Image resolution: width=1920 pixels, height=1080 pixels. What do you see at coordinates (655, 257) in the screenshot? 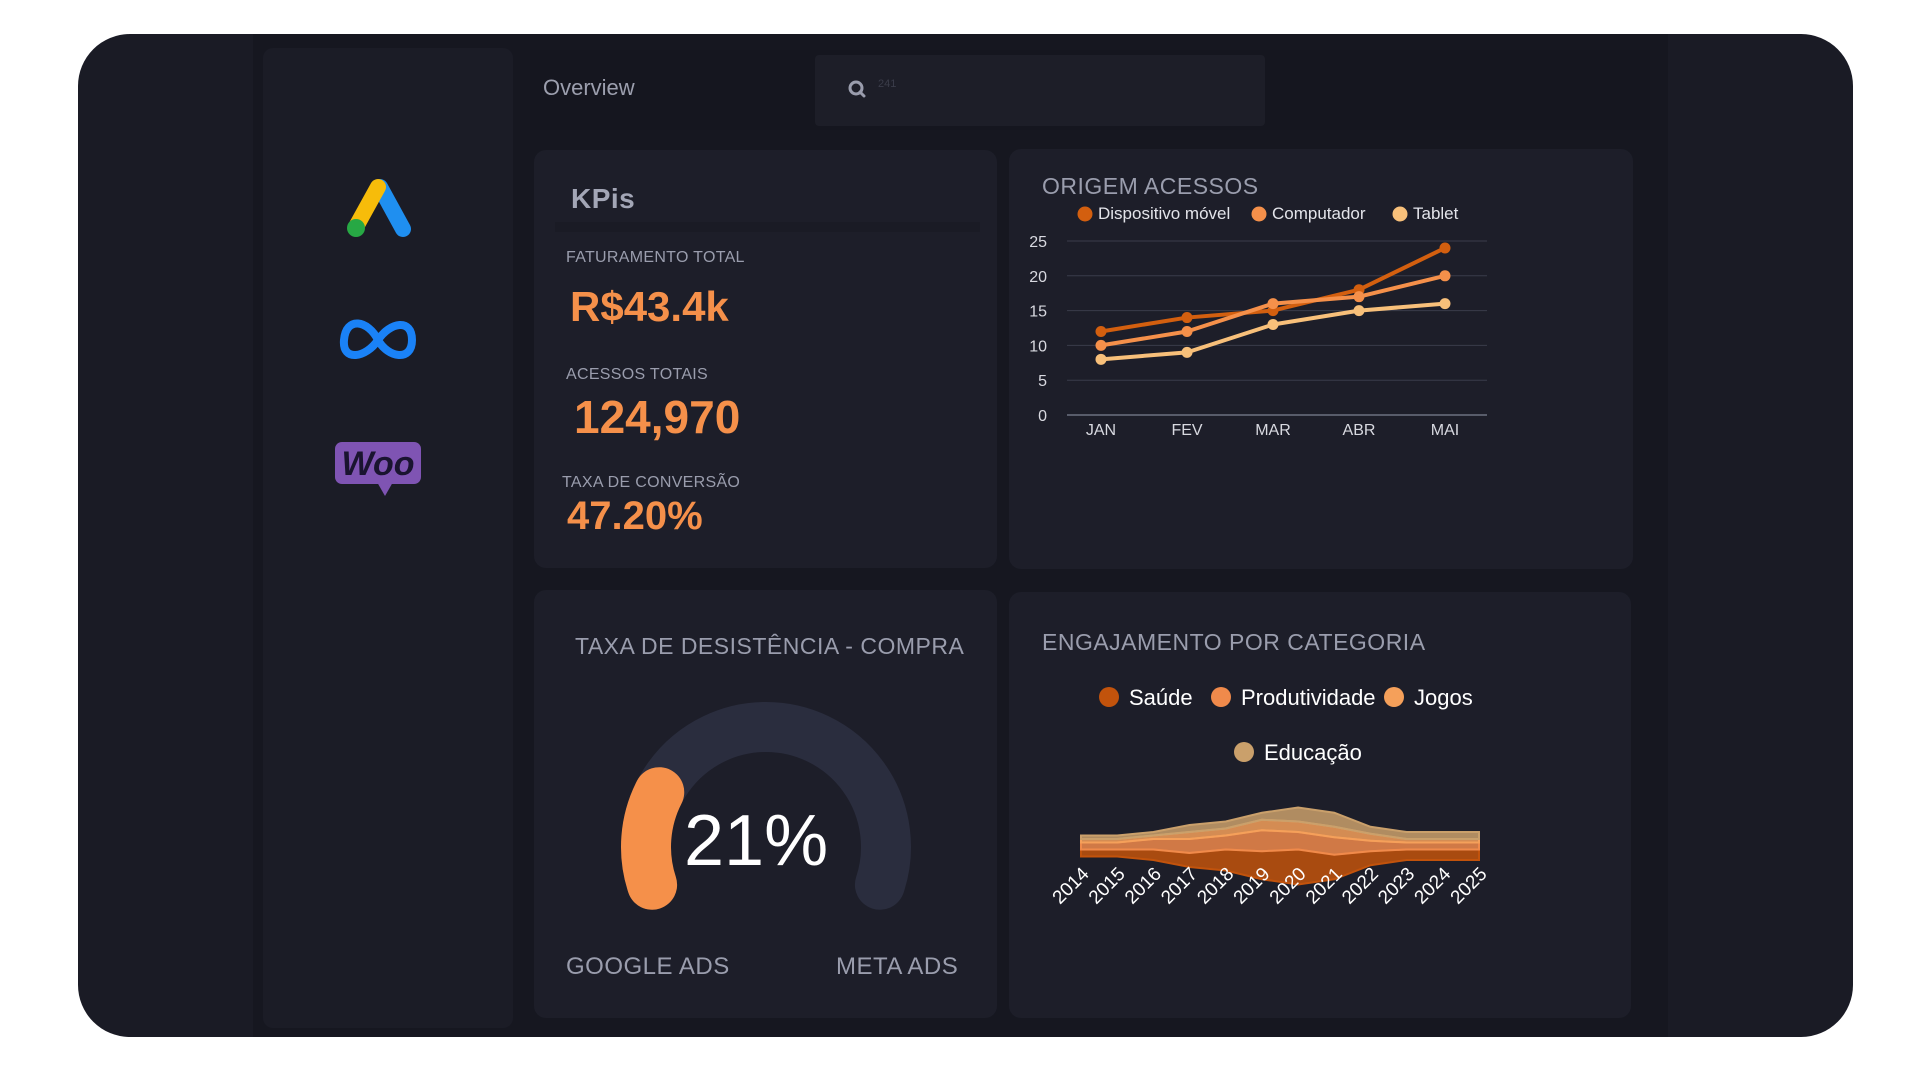
I see `kpi-label-faturamento: FATURAMENTO TOTAL` at bounding box center [655, 257].